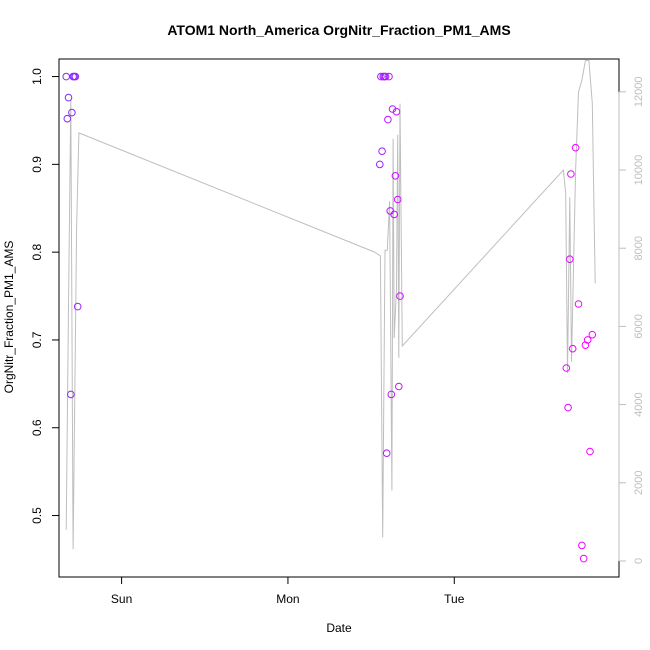 The image size is (650, 650). What do you see at coordinates (639, 561) in the screenshot?
I see `y2-tick-label: 0` at bounding box center [639, 561].